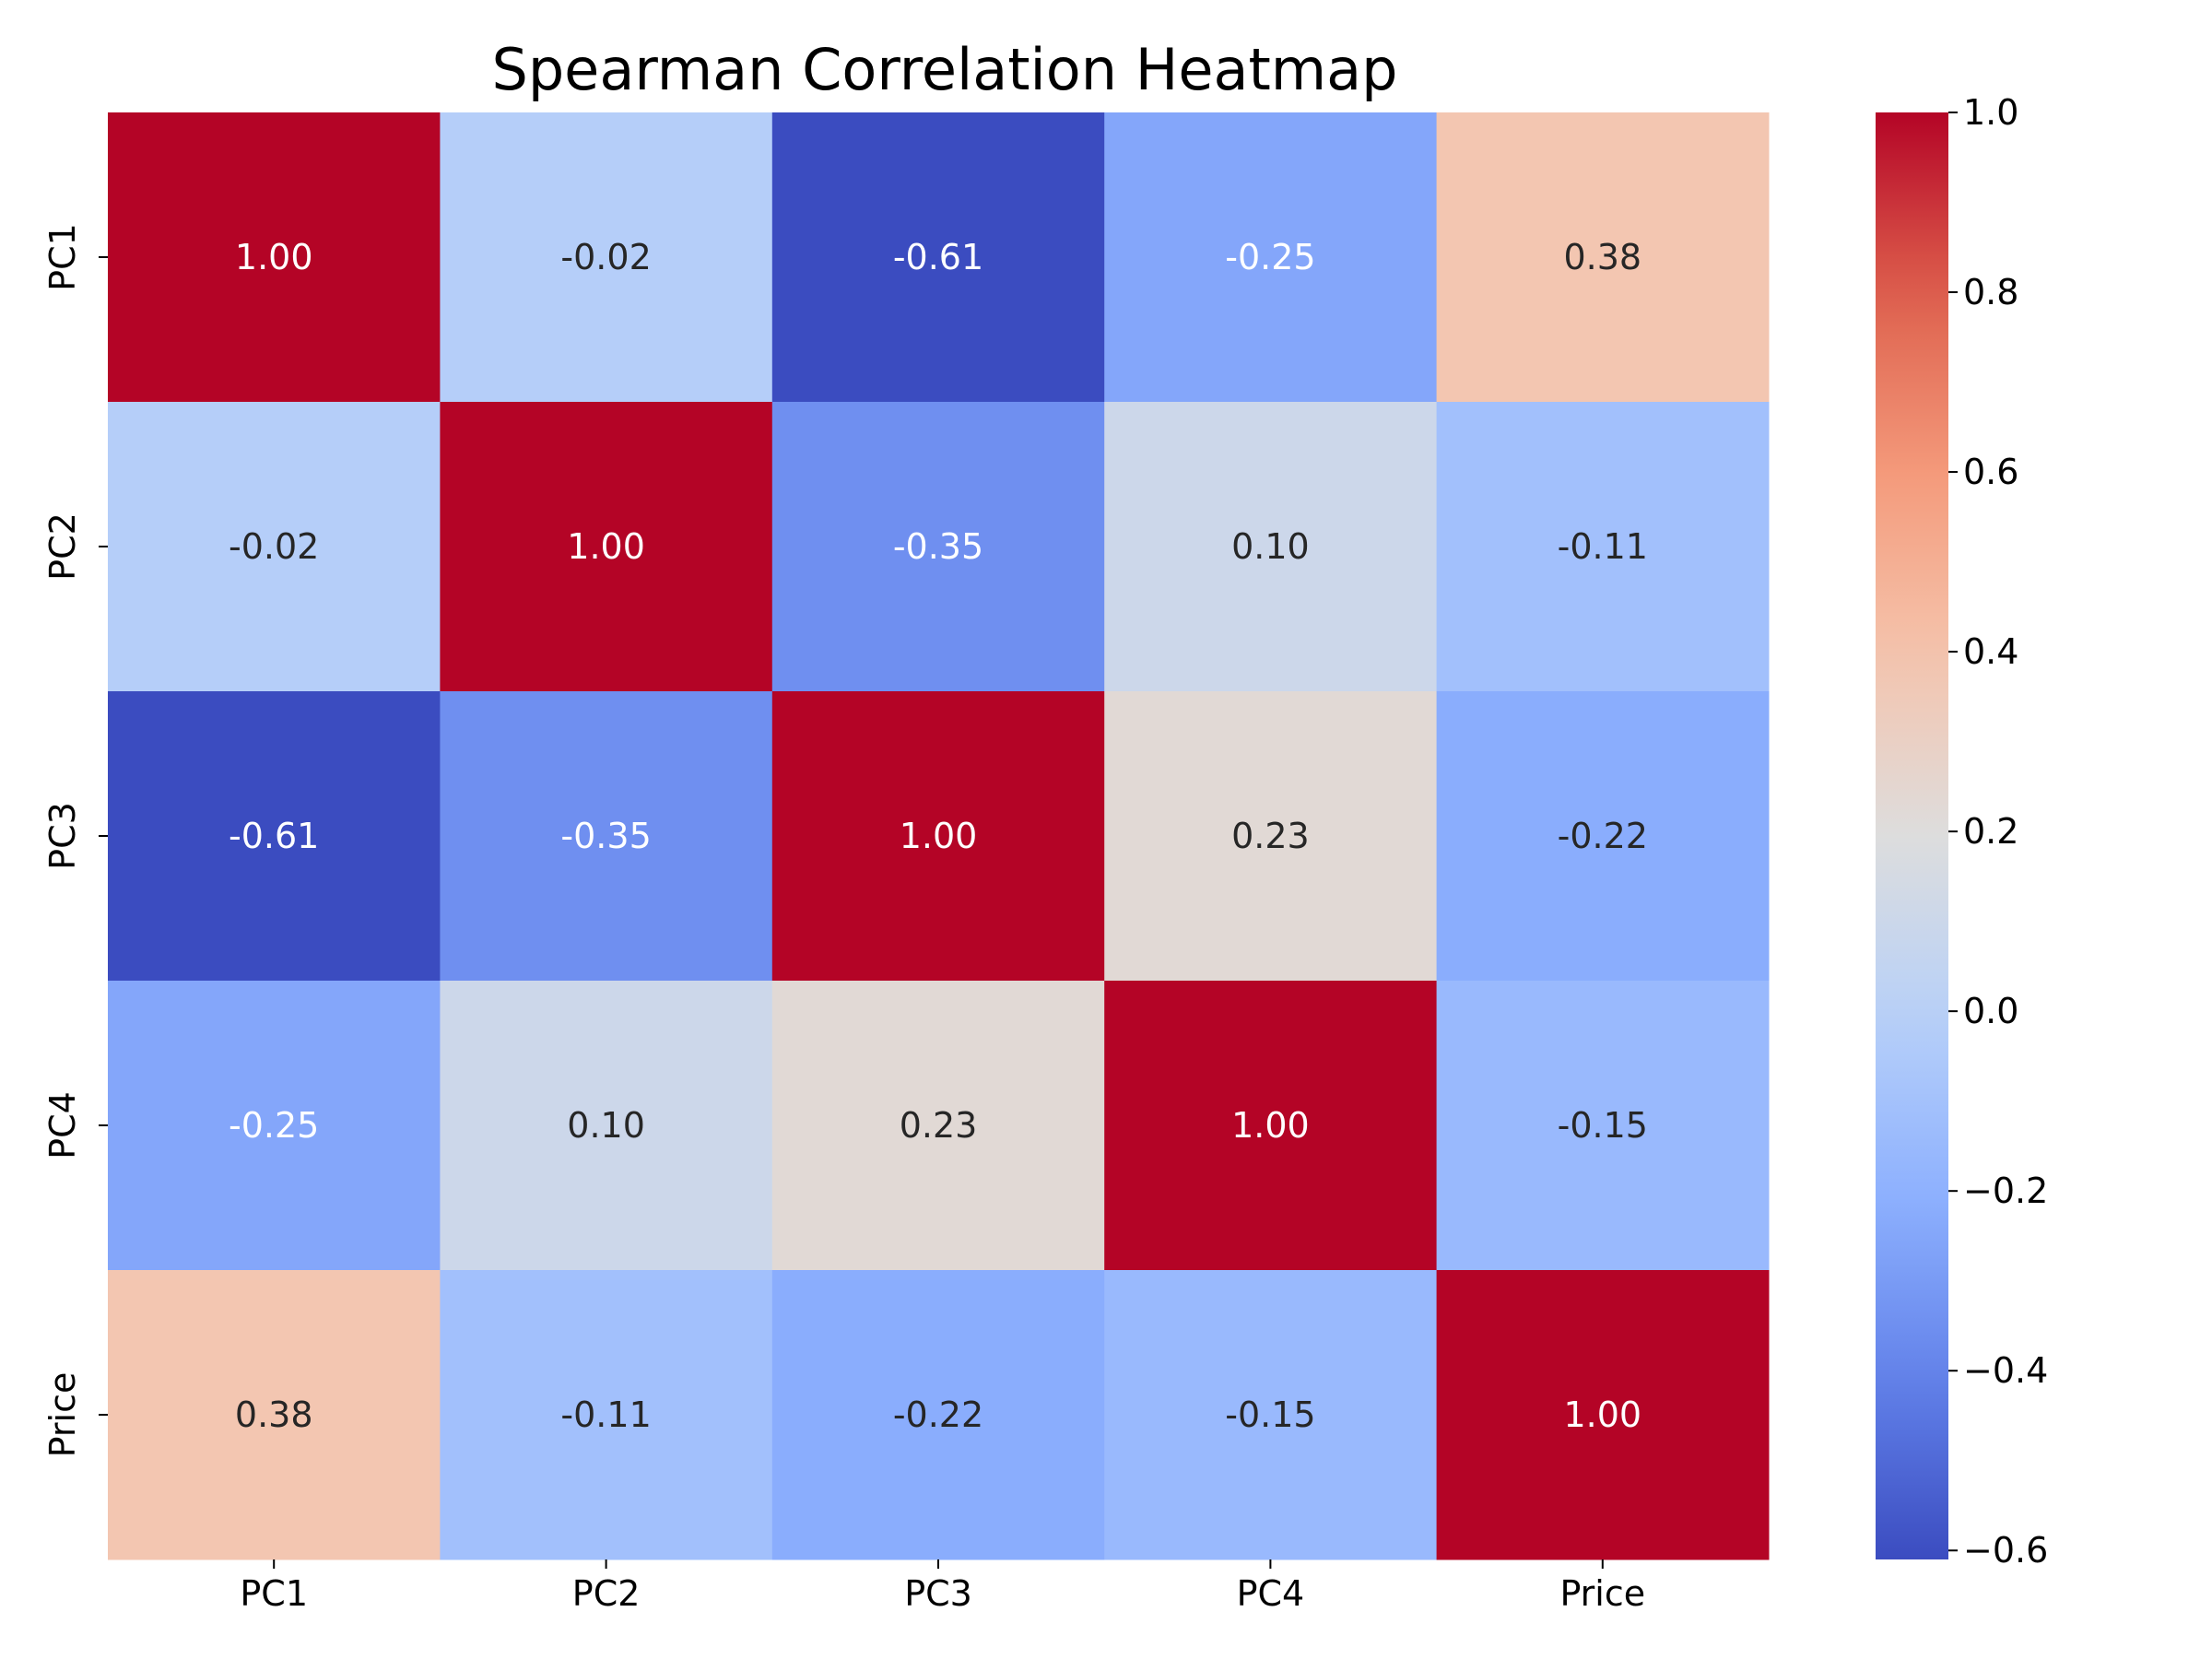  I want to click on y-tick-label: PC1, so click(62, 257).